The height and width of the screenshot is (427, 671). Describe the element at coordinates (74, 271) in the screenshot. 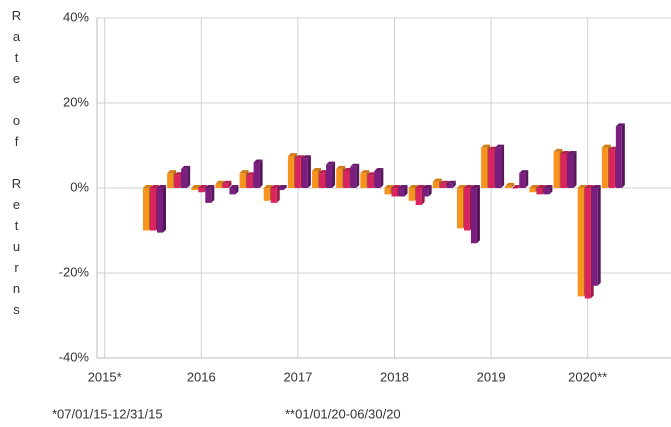

I see `y-tick-label: -20%` at that location.